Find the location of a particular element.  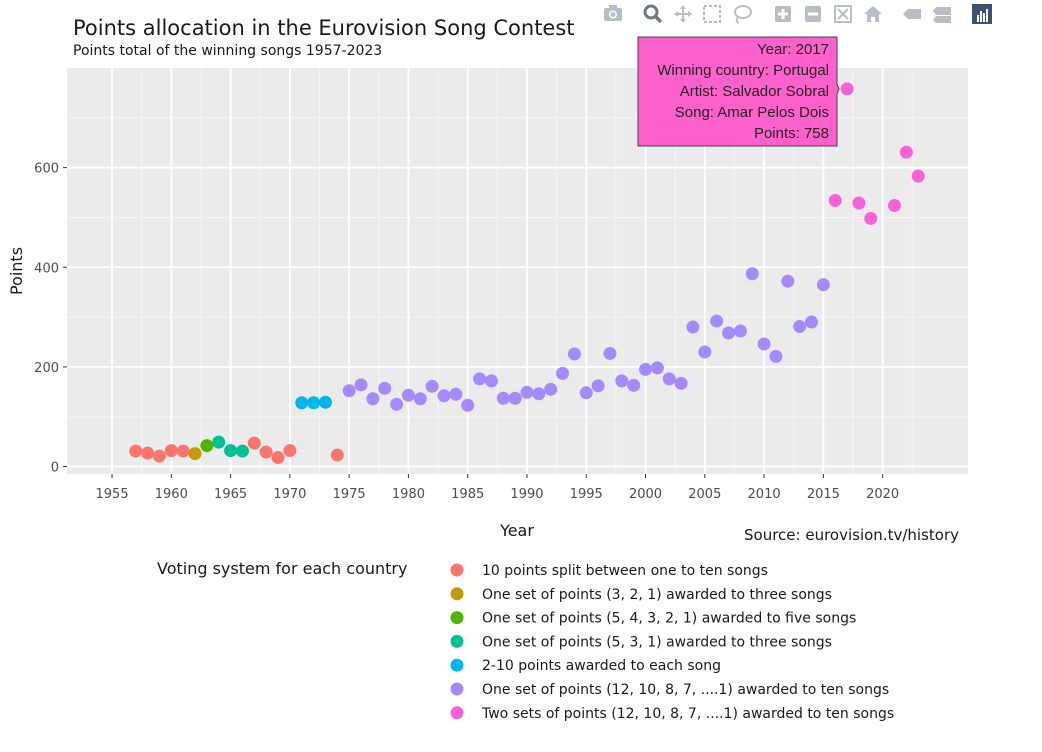

x-tick-label: 2005 is located at coordinates (704, 494).